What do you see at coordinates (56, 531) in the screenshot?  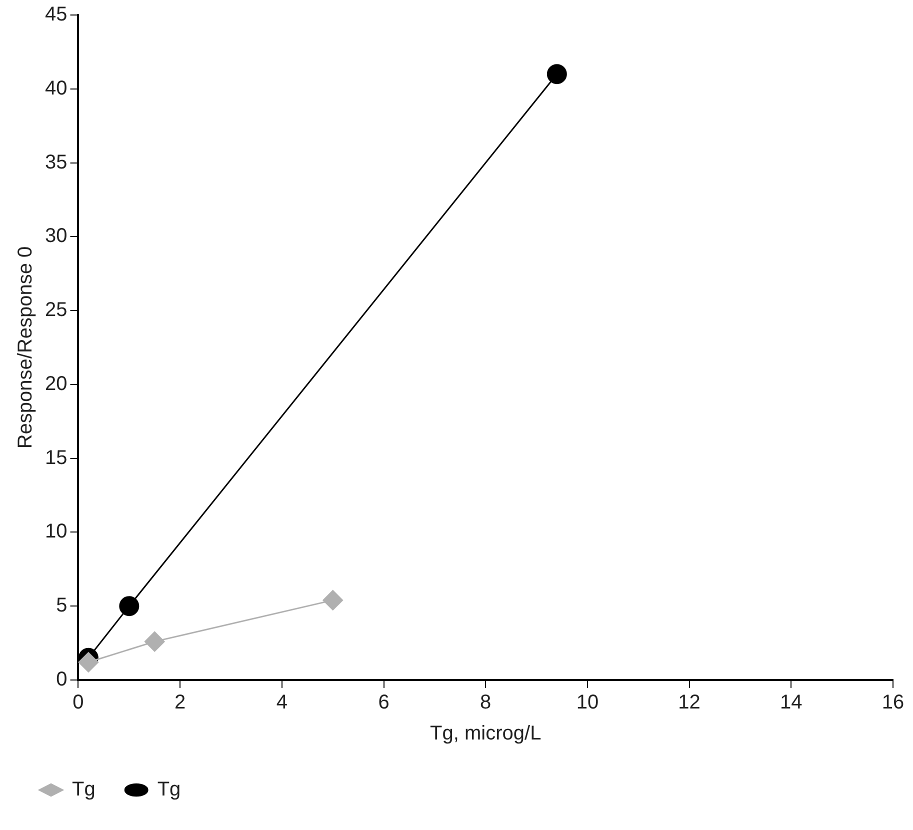 I see `y-tick-label: 10` at bounding box center [56, 531].